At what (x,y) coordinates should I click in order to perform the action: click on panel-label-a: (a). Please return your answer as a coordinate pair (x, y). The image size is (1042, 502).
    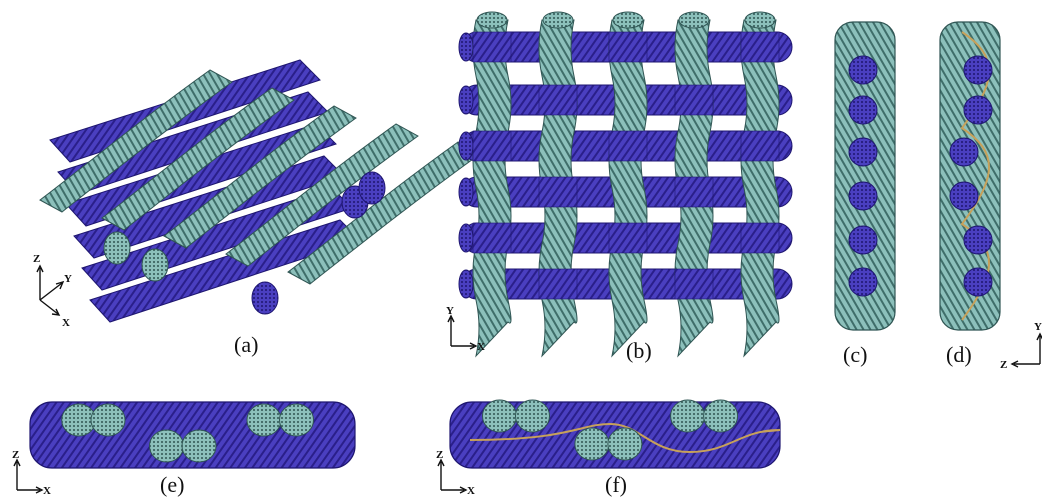
    Looking at the image, I should click on (246, 344).